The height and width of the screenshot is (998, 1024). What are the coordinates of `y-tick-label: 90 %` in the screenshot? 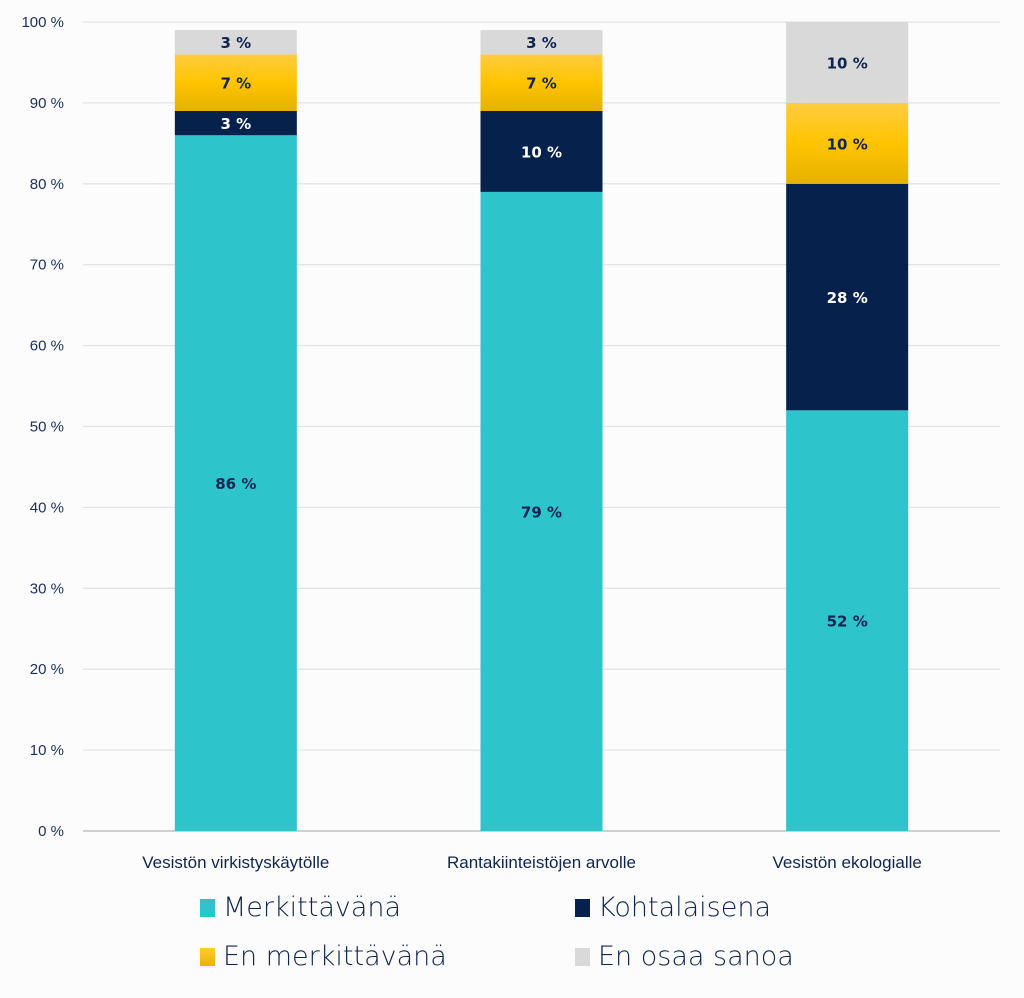 It's located at (47, 103).